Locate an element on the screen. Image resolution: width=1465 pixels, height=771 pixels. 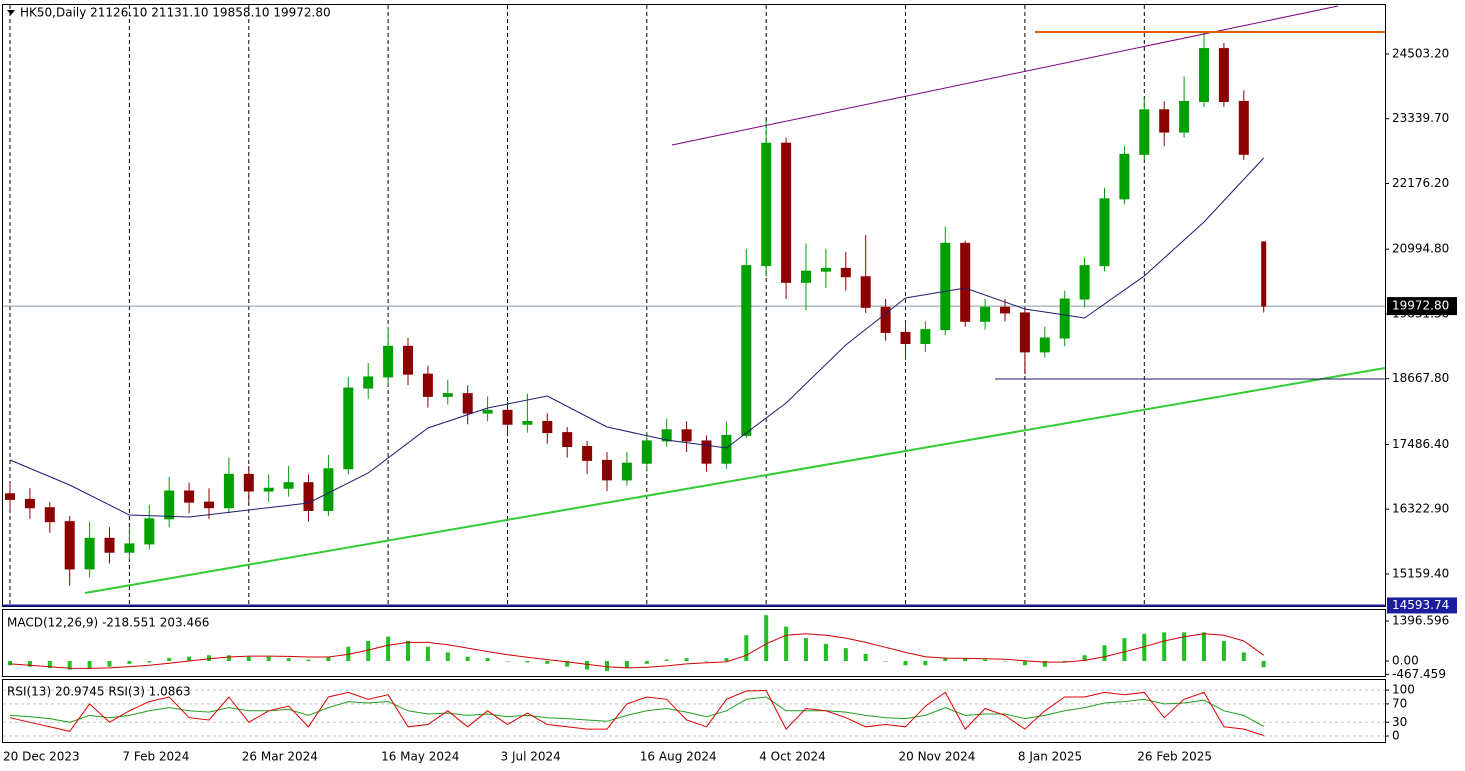
y-tick-label: 18667.80 is located at coordinates (1420, 378).